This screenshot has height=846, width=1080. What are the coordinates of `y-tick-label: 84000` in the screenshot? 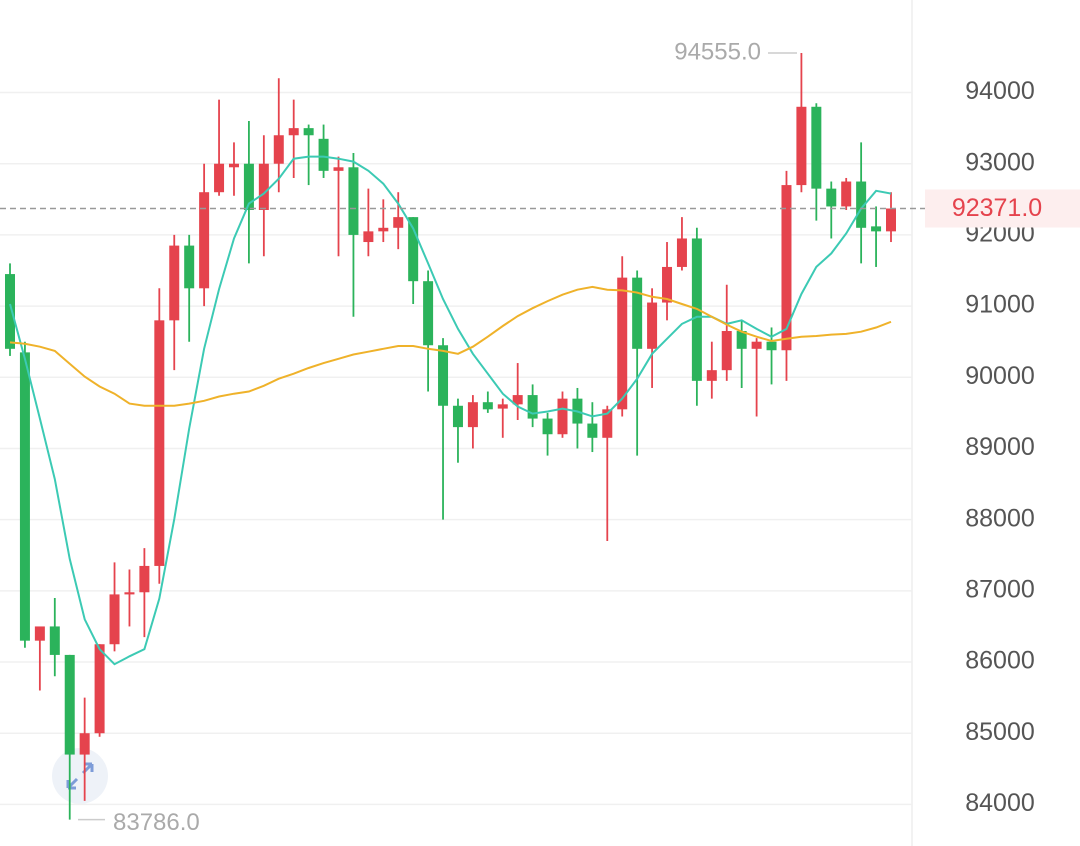 It's located at (1000, 803).